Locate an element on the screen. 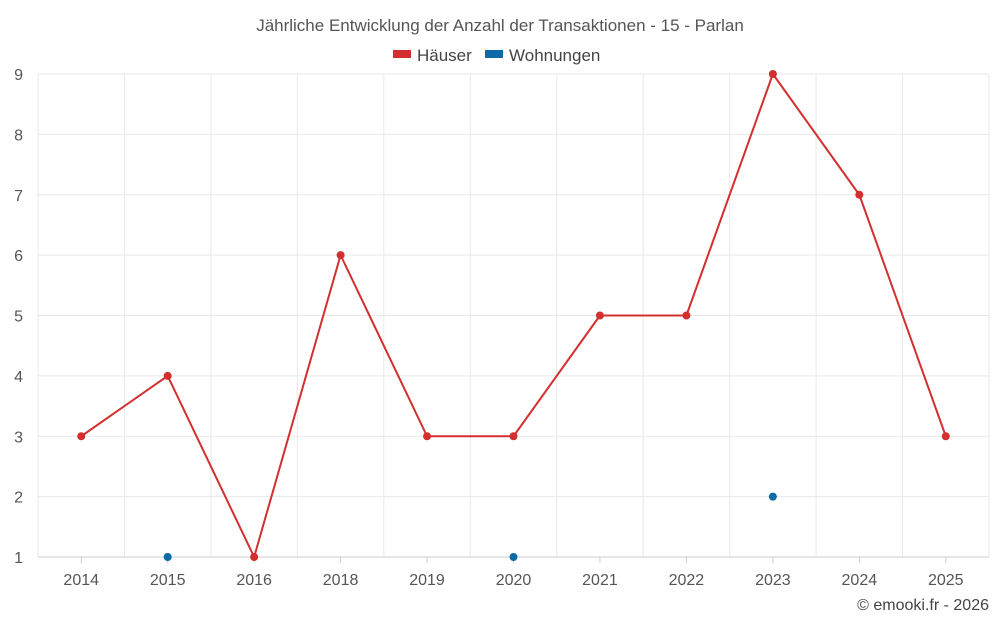  x-tick-label: 2024 is located at coordinates (860, 580).